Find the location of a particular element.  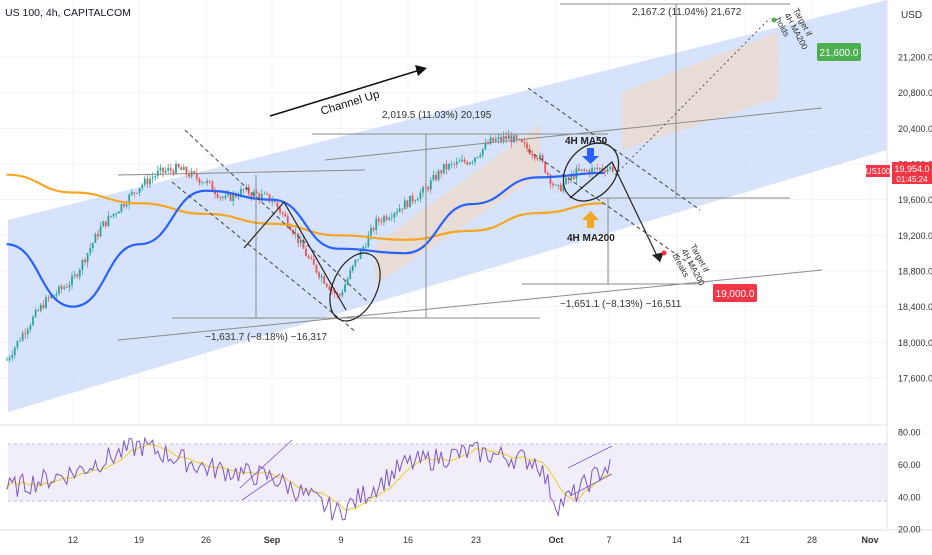

rsi-band is located at coordinates (447, 472).